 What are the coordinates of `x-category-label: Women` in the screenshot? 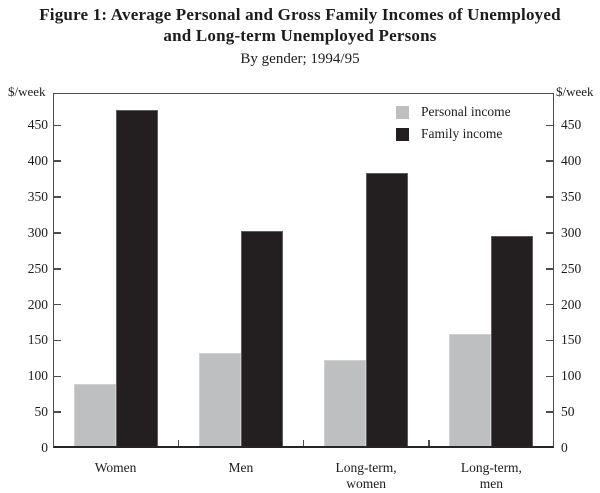 It's located at (115, 467).